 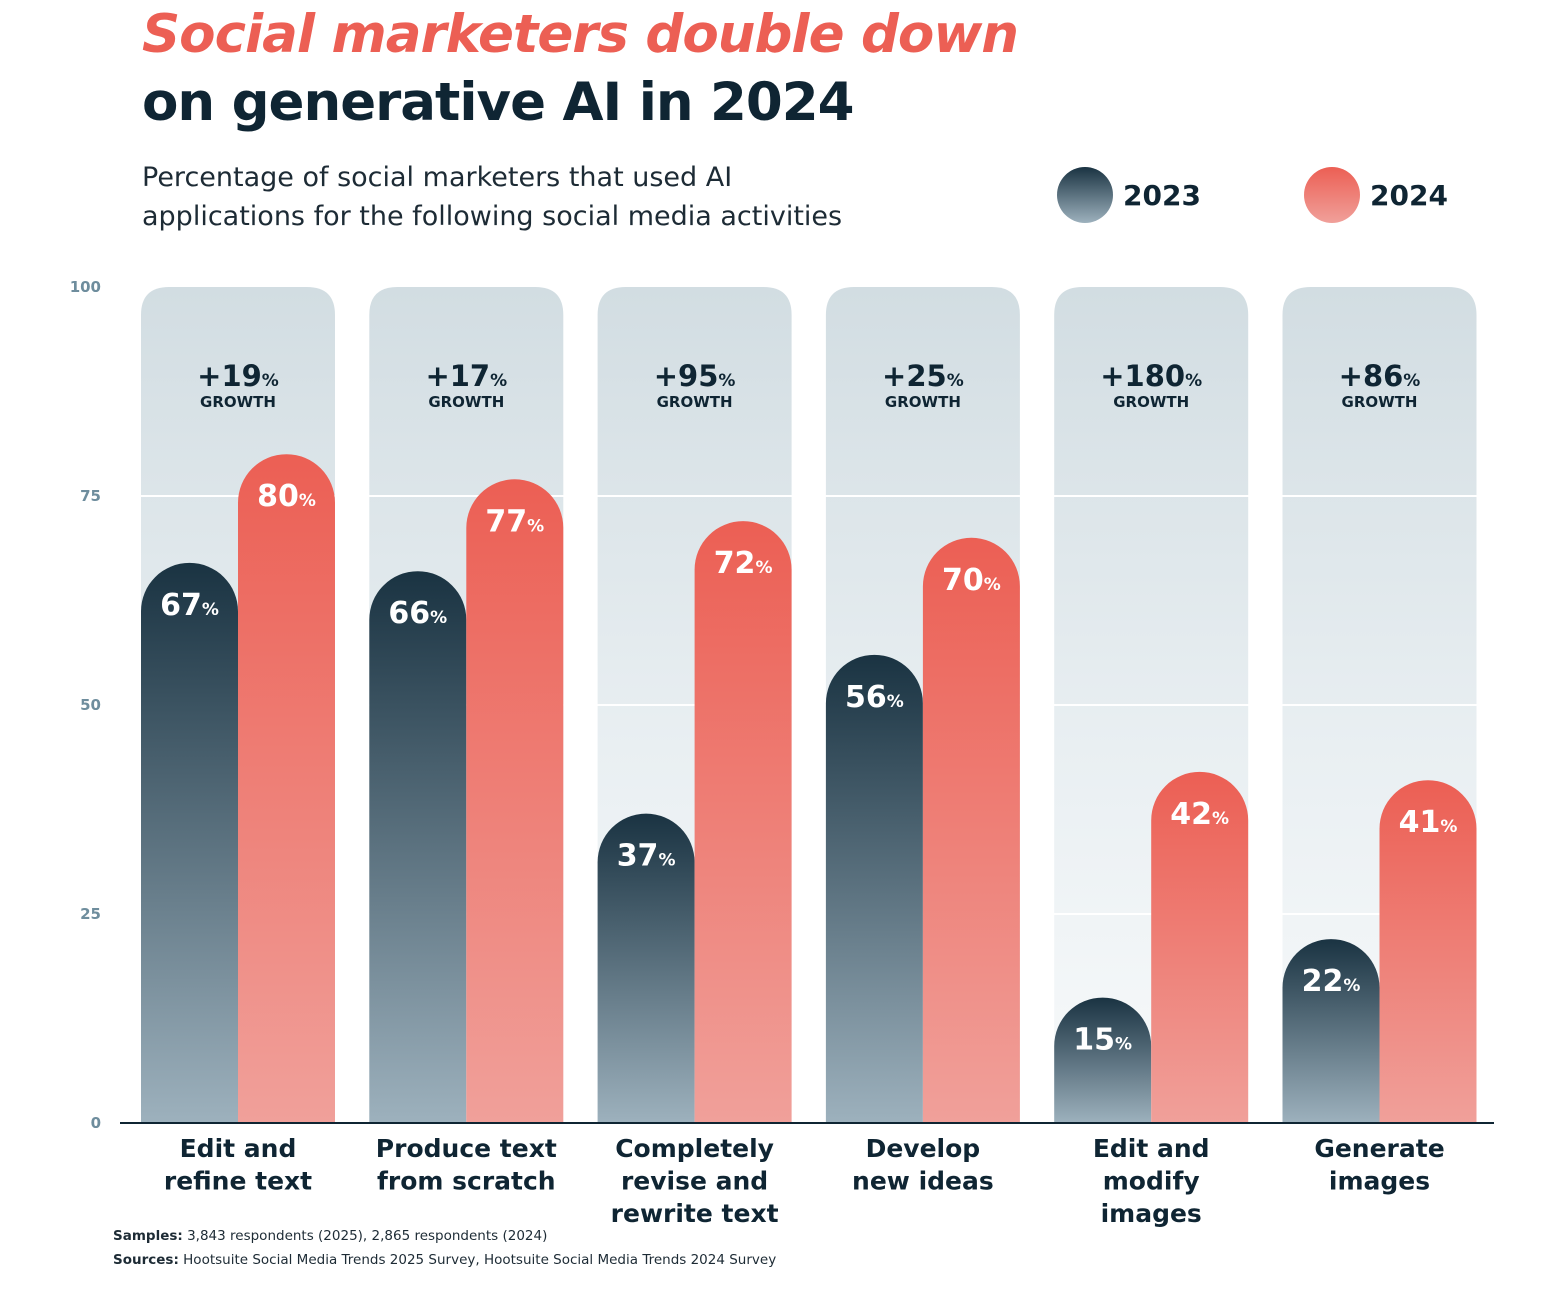 What do you see at coordinates (96, 1123) in the screenshot?
I see `y-tick-label: 0` at bounding box center [96, 1123].